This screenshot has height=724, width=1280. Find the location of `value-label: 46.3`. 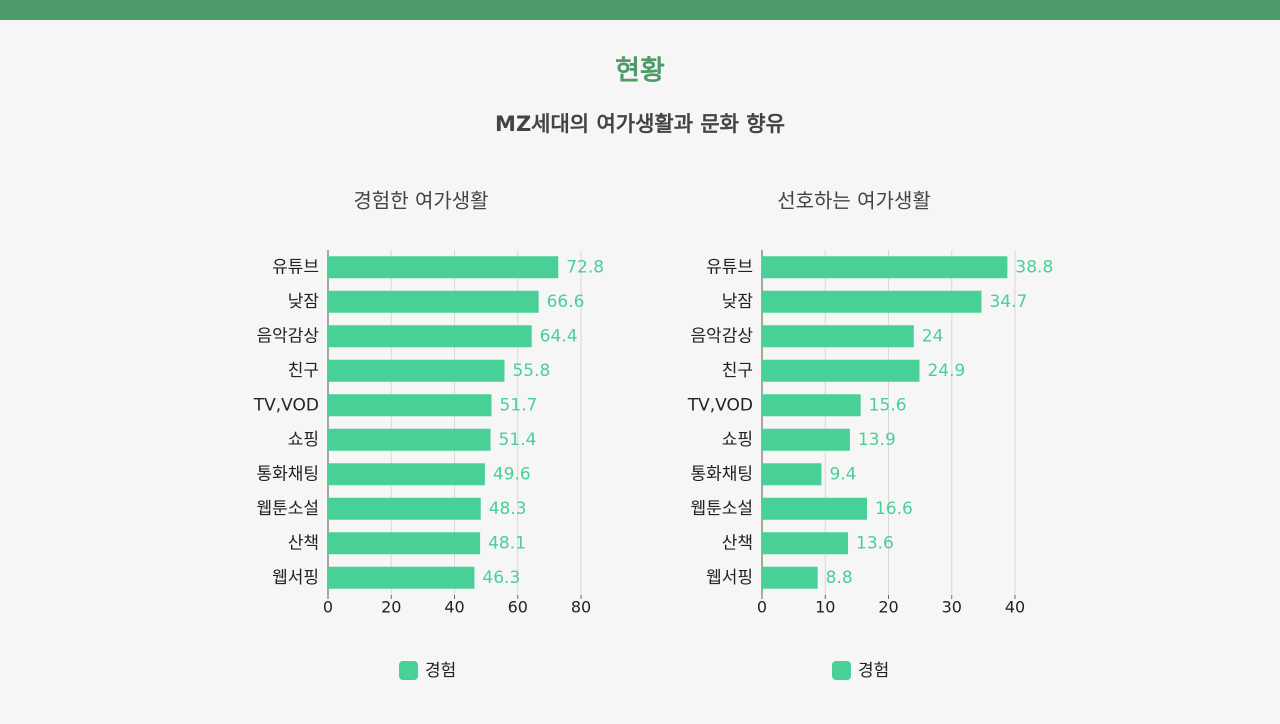

value-label: 46.3 is located at coordinates (501, 578).